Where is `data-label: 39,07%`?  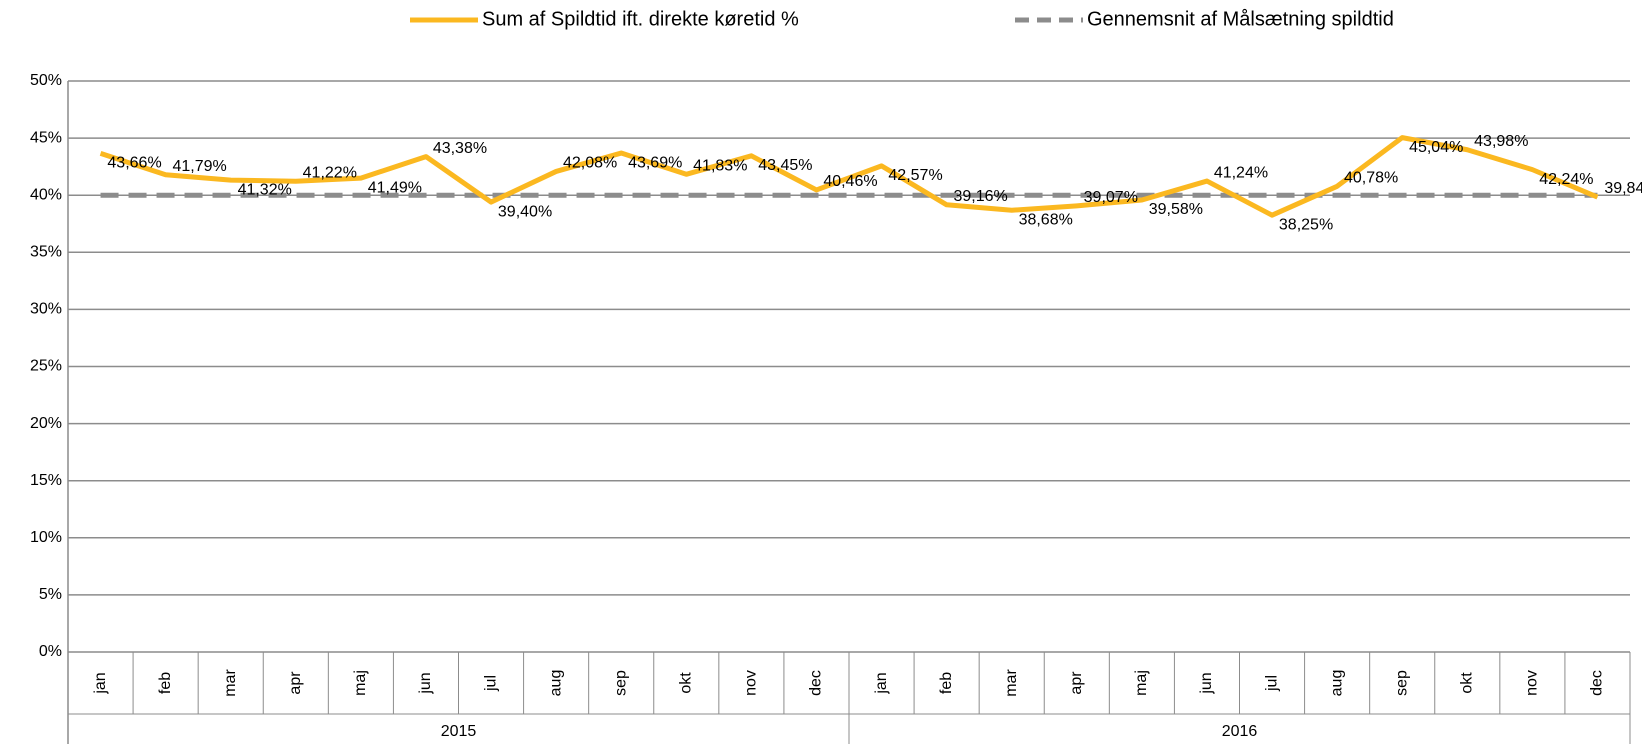
data-label: 39,07% is located at coordinates (1111, 197).